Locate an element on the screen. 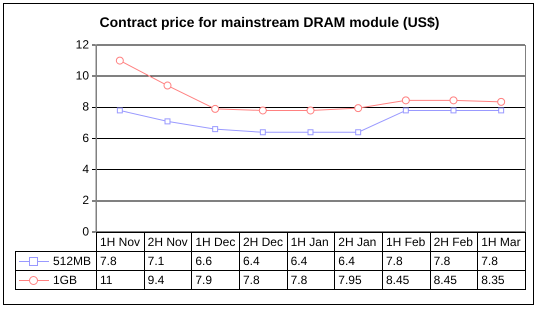  y-tick-label: 0 is located at coordinates (86, 231).